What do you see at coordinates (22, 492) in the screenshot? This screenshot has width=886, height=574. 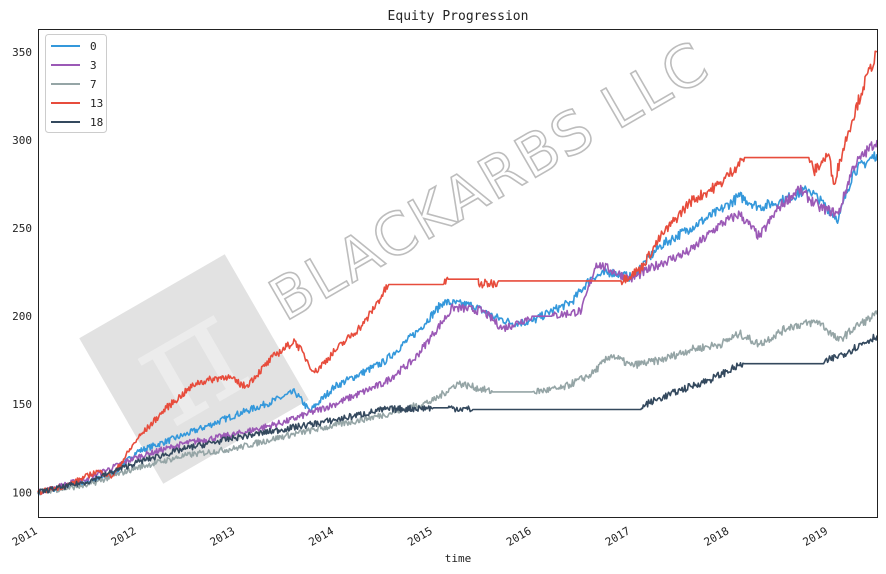 I see `y-tick-label: 100` at bounding box center [22, 492].